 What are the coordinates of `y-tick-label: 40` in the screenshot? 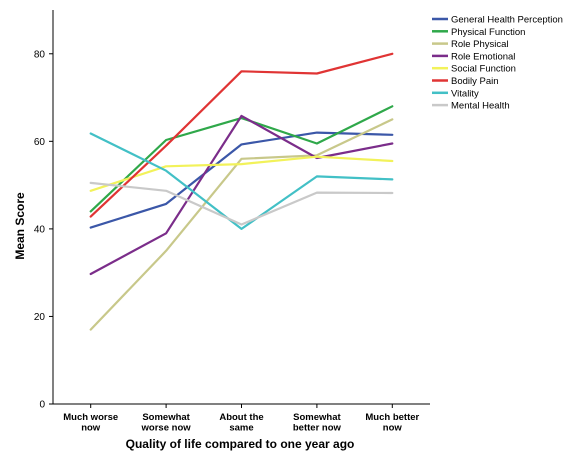 It's located at (40, 229).